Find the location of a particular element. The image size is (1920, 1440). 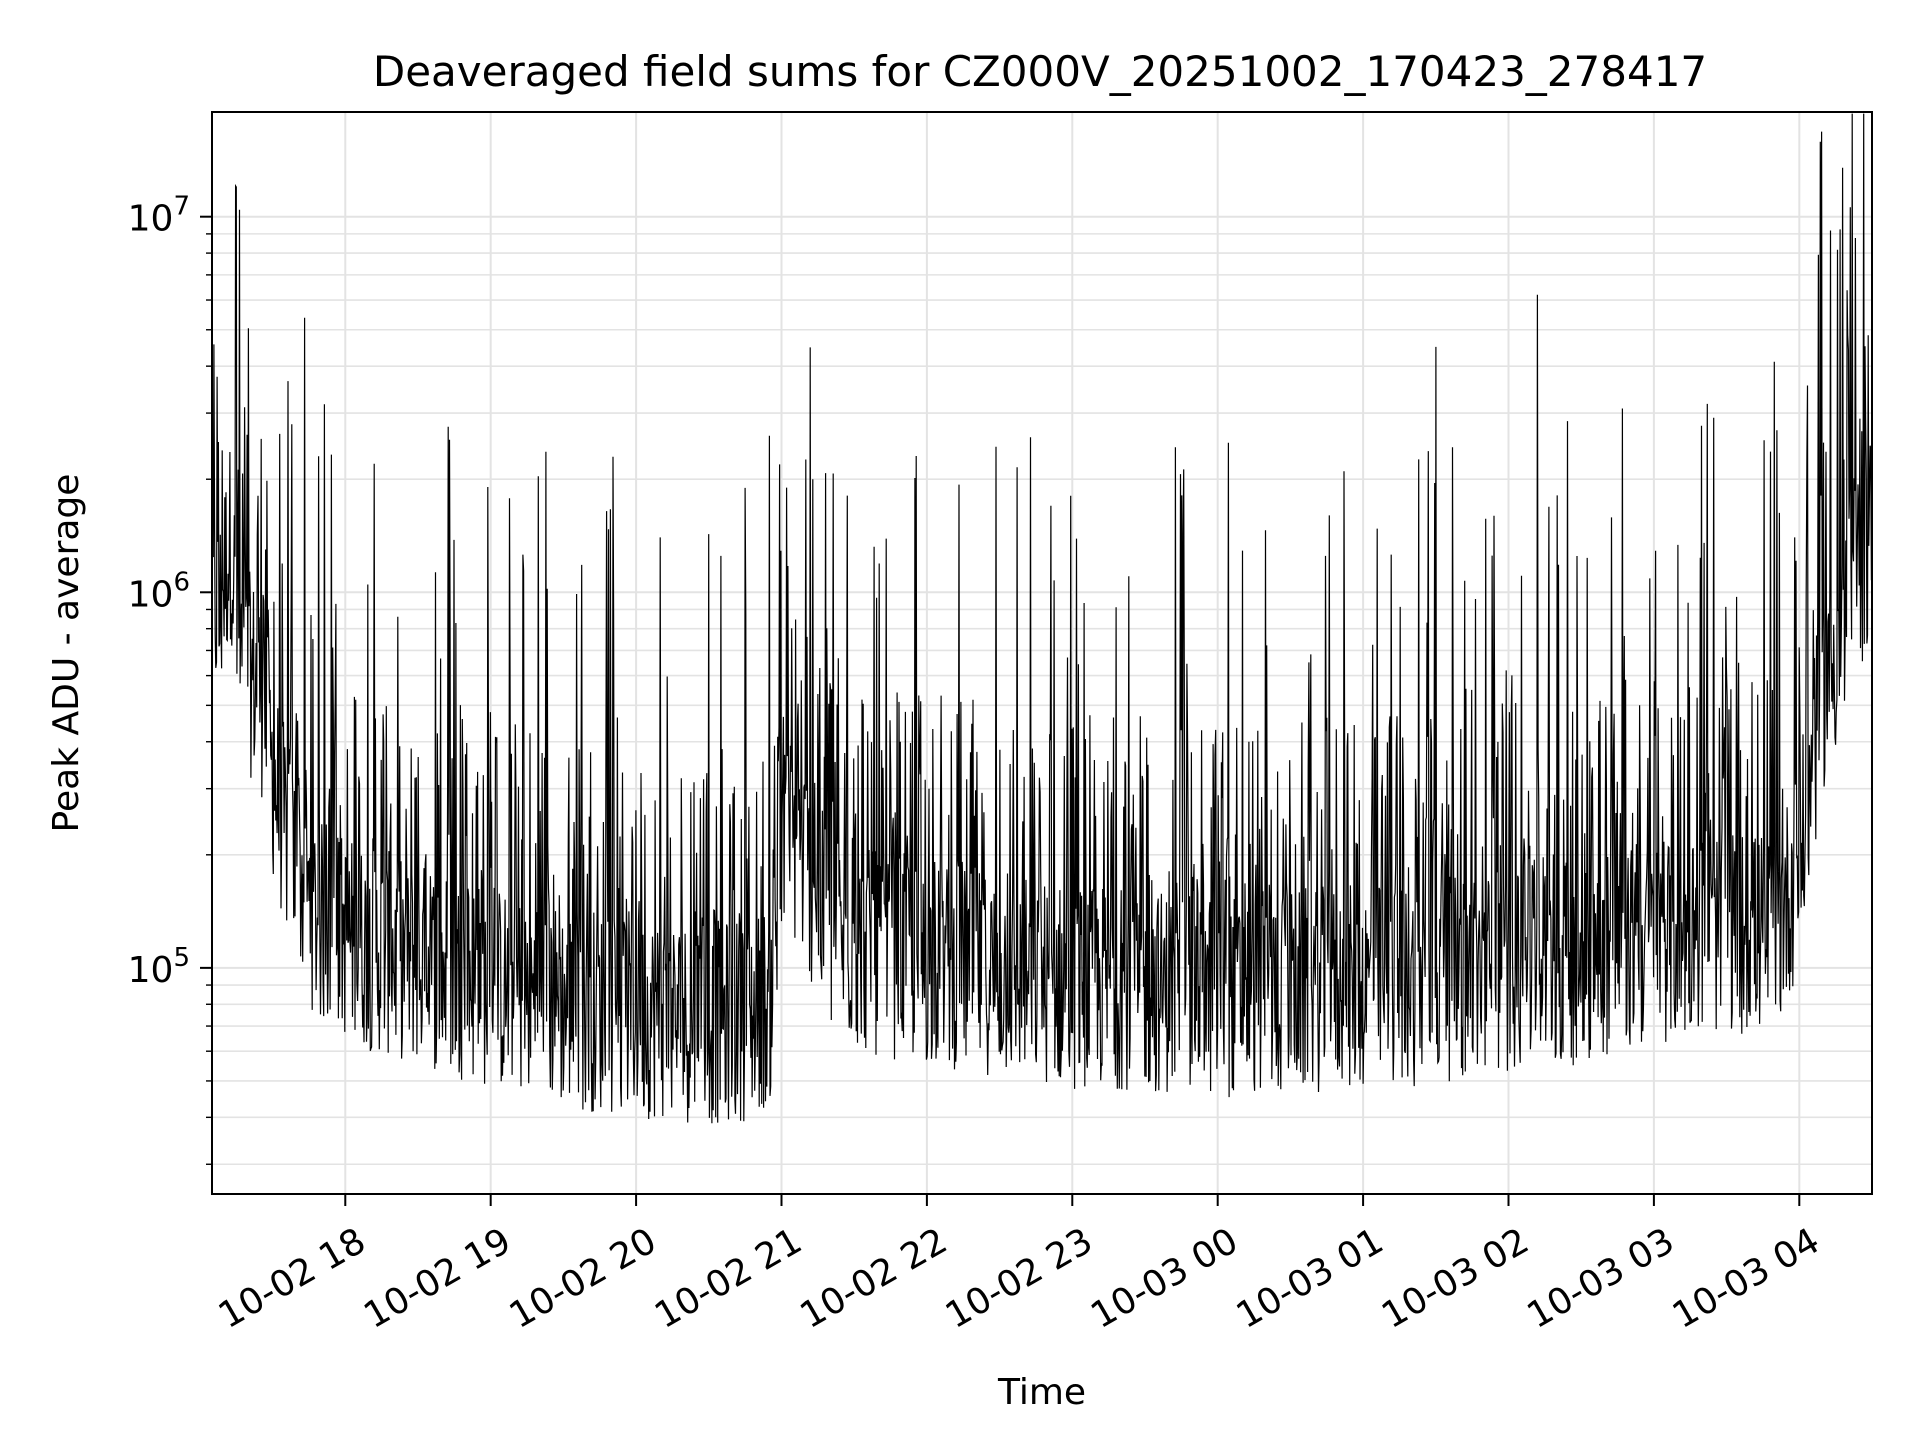

y-tick-label: 10⁶ is located at coordinates (159, 591).